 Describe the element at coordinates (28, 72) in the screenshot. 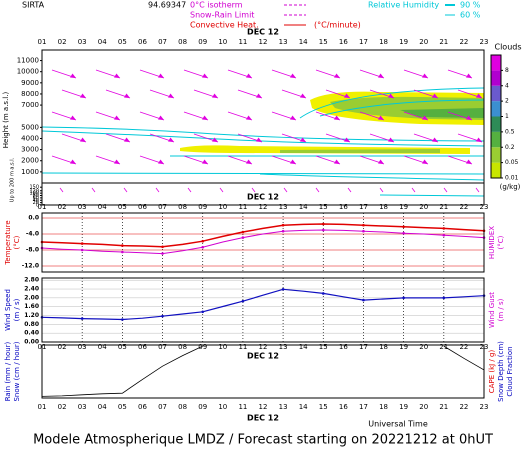

I see `y-tick-label: 10000` at that location.